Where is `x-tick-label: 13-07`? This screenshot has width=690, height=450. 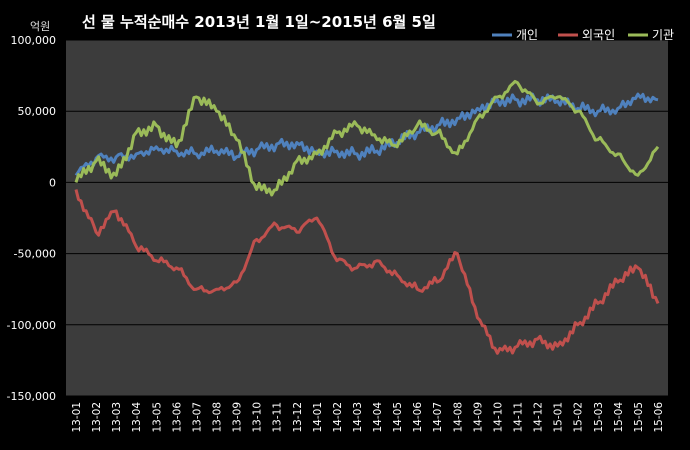 x-tick-label: 13-07 is located at coordinates (197, 417).